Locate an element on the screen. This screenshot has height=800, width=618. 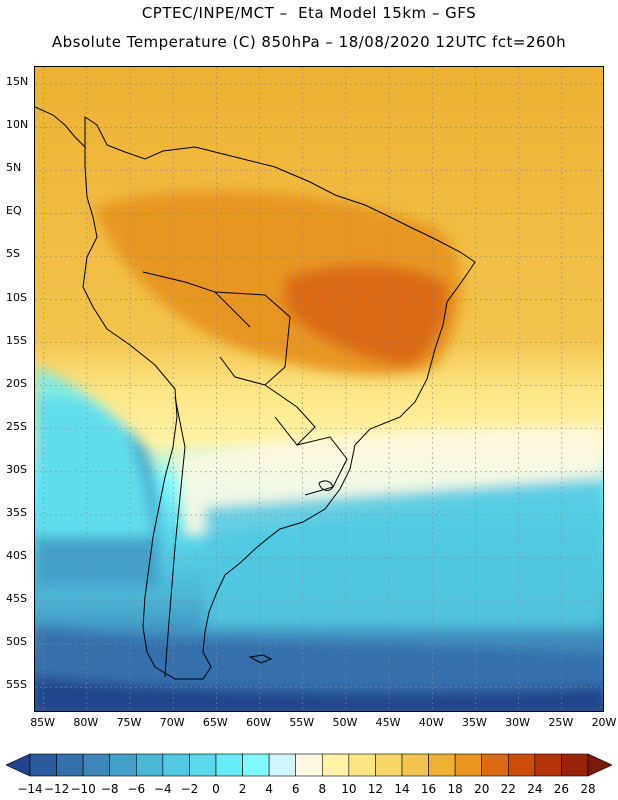
longitude-label: 50W is located at coordinates (345, 722).